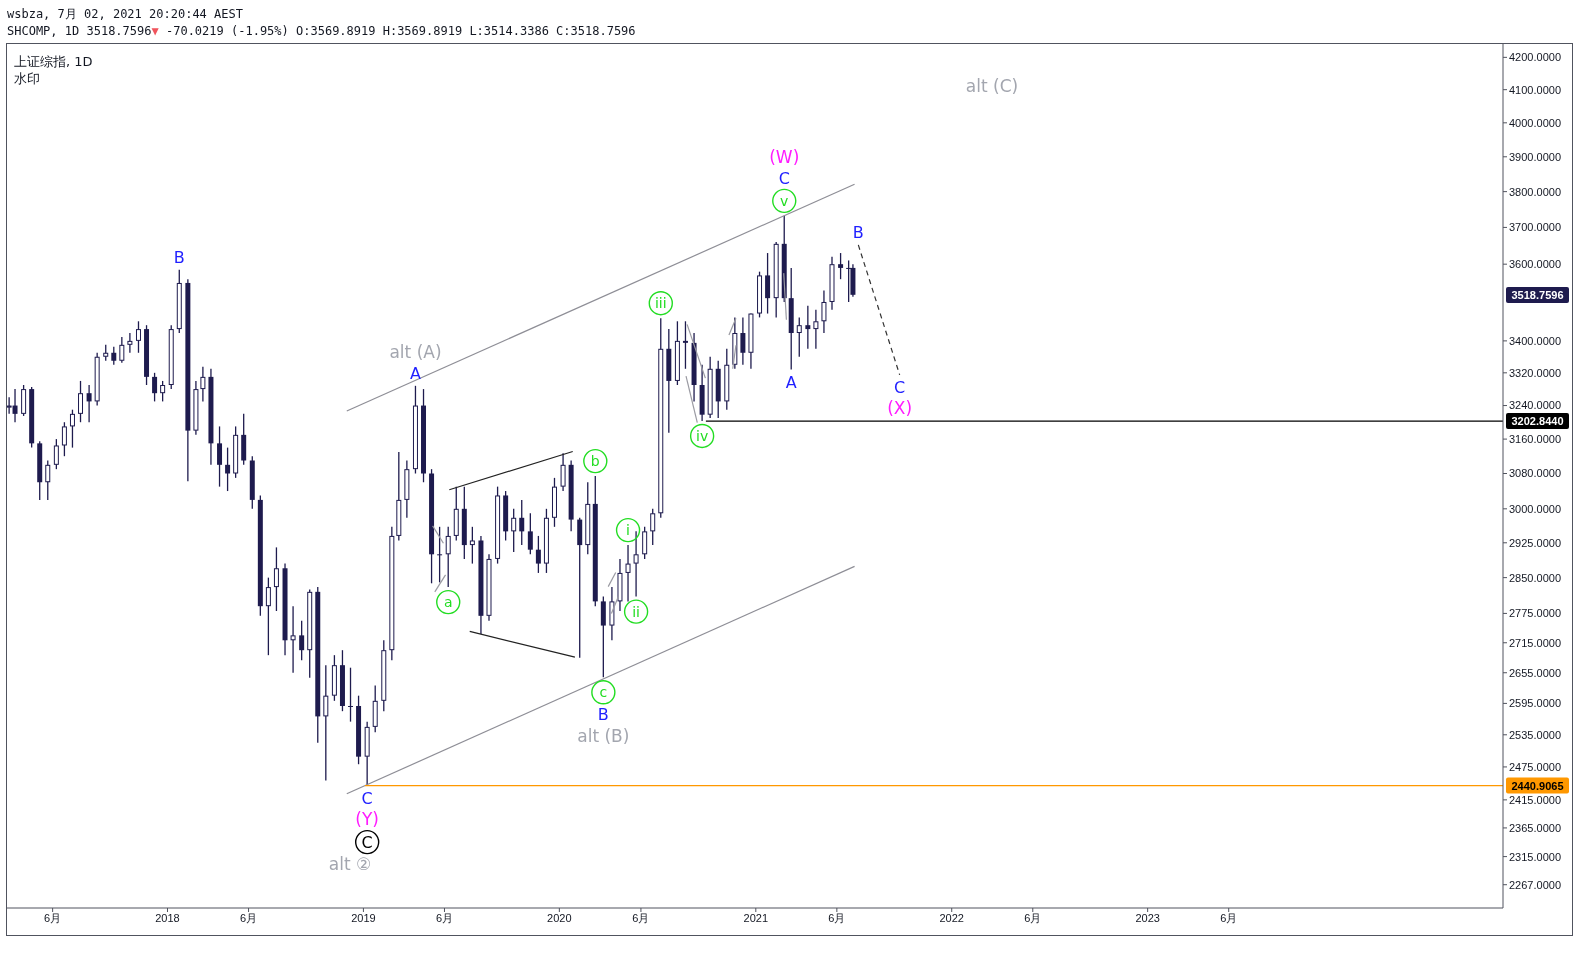 Image resolution: width=1580 pixels, height=973 pixels. Describe the element at coordinates (1535, 508) in the screenshot. I see `y-tick-label: 3000.0000` at that location.